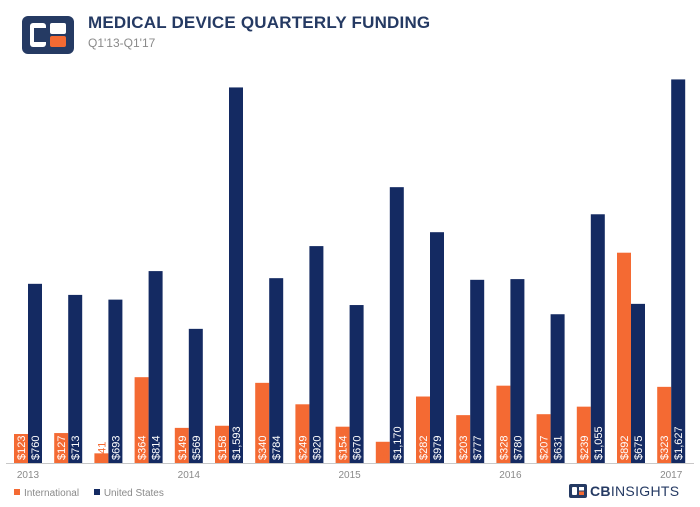 This screenshot has height=507, width=700. I want to click on value-label-united-states-15: $675, so click(639, 448).